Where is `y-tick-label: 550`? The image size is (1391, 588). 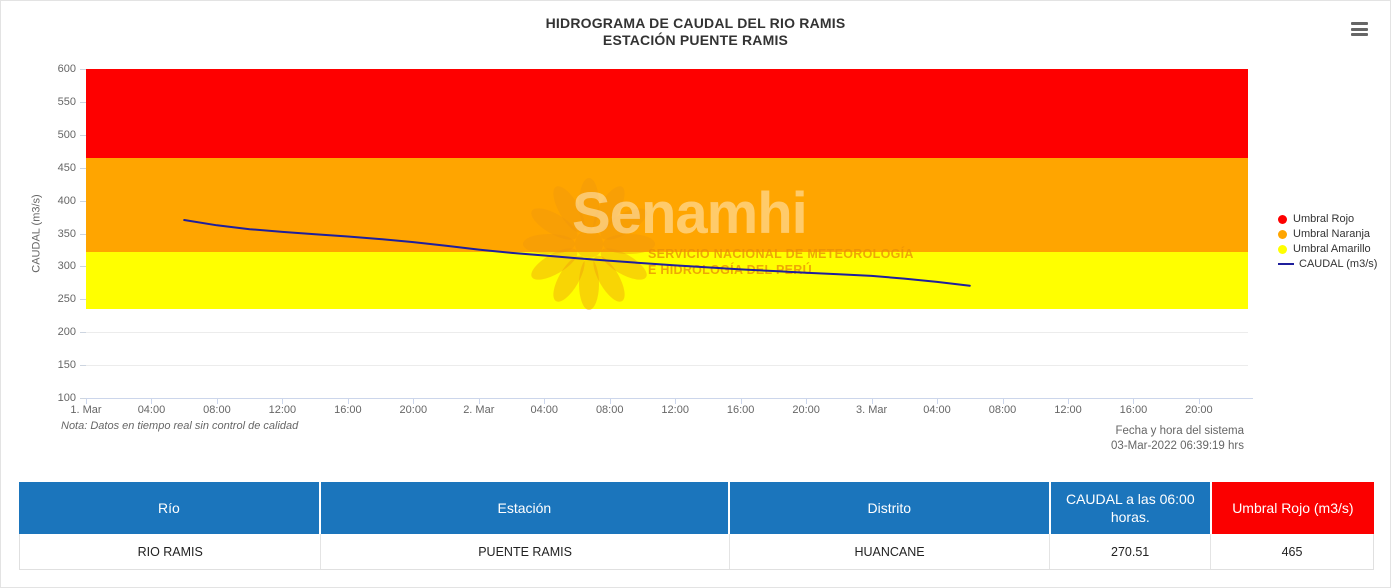 y-tick-label: 550 is located at coordinates (66, 101).